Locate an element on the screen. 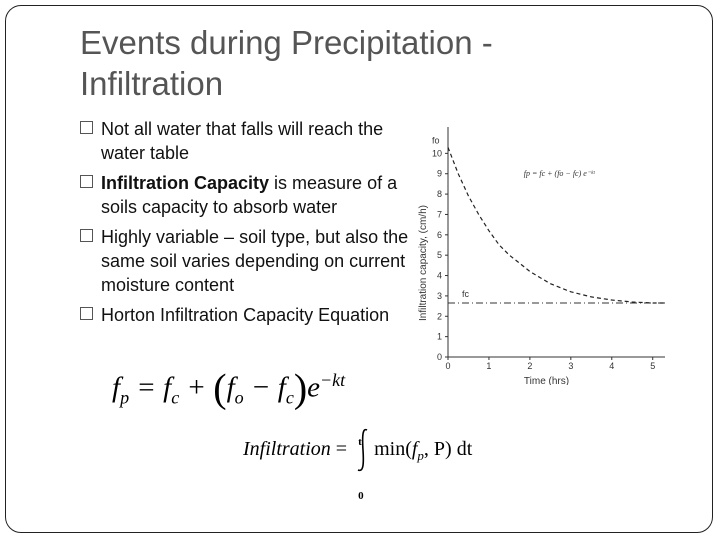 The image size is (720, 540). fc-label: fc is located at coordinates (466, 294).